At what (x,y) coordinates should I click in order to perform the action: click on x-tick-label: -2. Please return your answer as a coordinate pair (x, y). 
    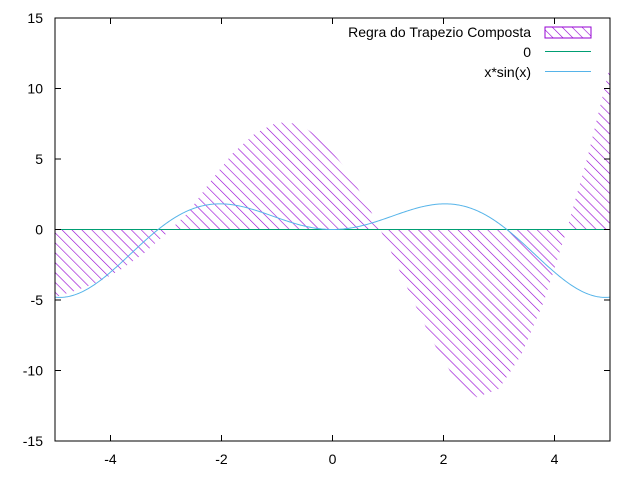
    Looking at the image, I should click on (221, 459).